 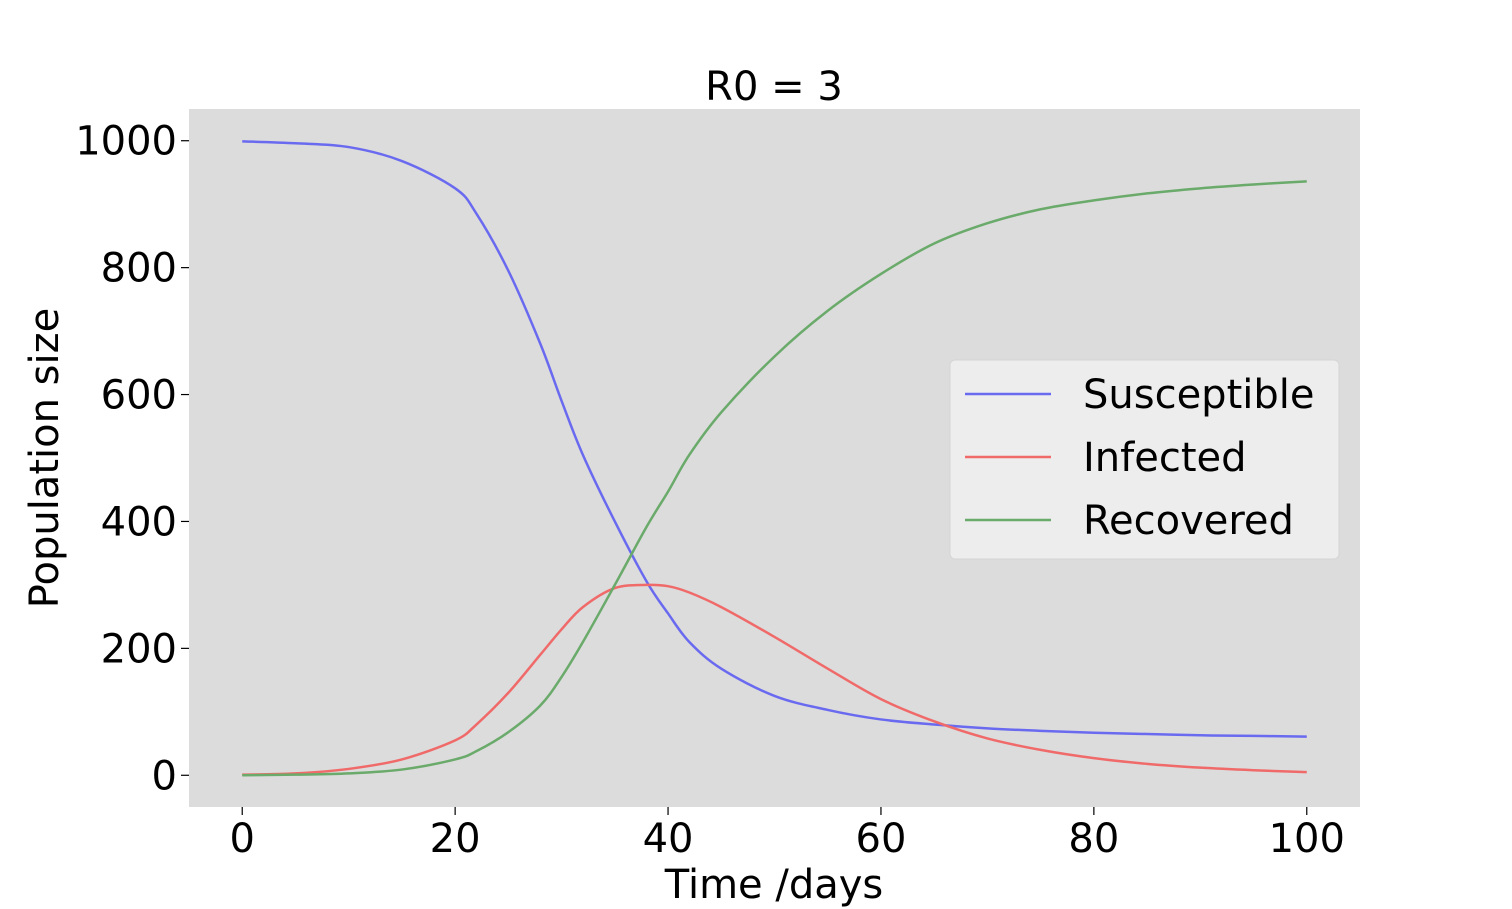 What do you see at coordinates (45, 458) in the screenshot?
I see `y-axis-label: Population size` at bounding box center [45, 458].